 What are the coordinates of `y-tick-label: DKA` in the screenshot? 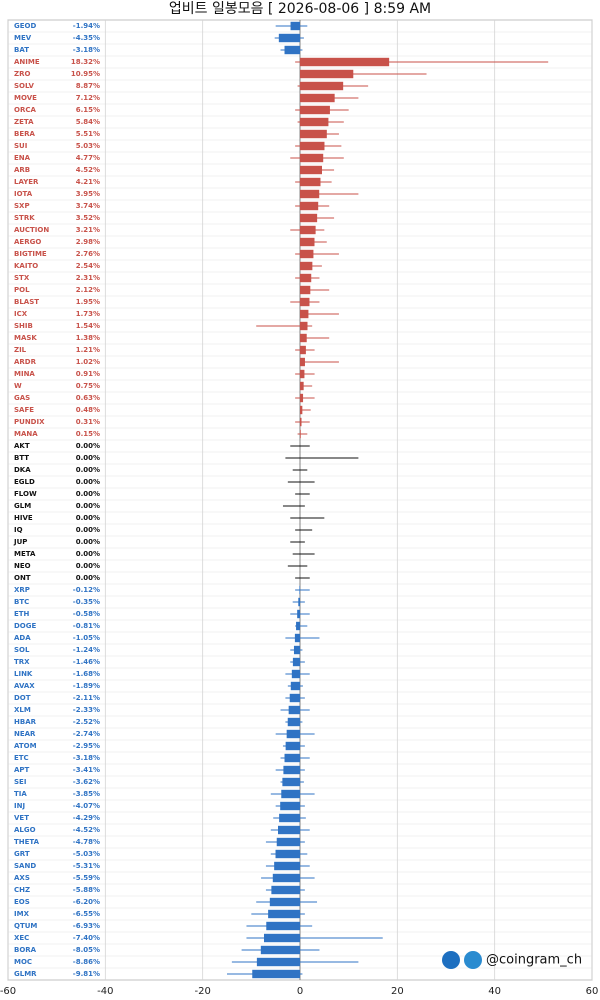 It's located at (22, 470).